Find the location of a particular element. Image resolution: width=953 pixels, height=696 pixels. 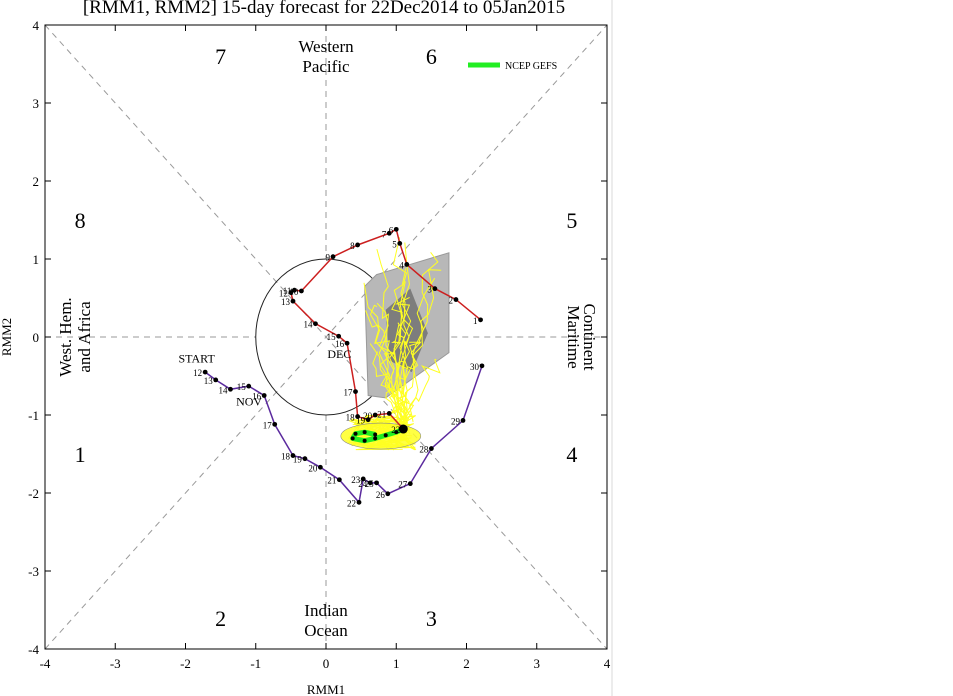

phase-number: 5 is located at coordinates (571, 220).